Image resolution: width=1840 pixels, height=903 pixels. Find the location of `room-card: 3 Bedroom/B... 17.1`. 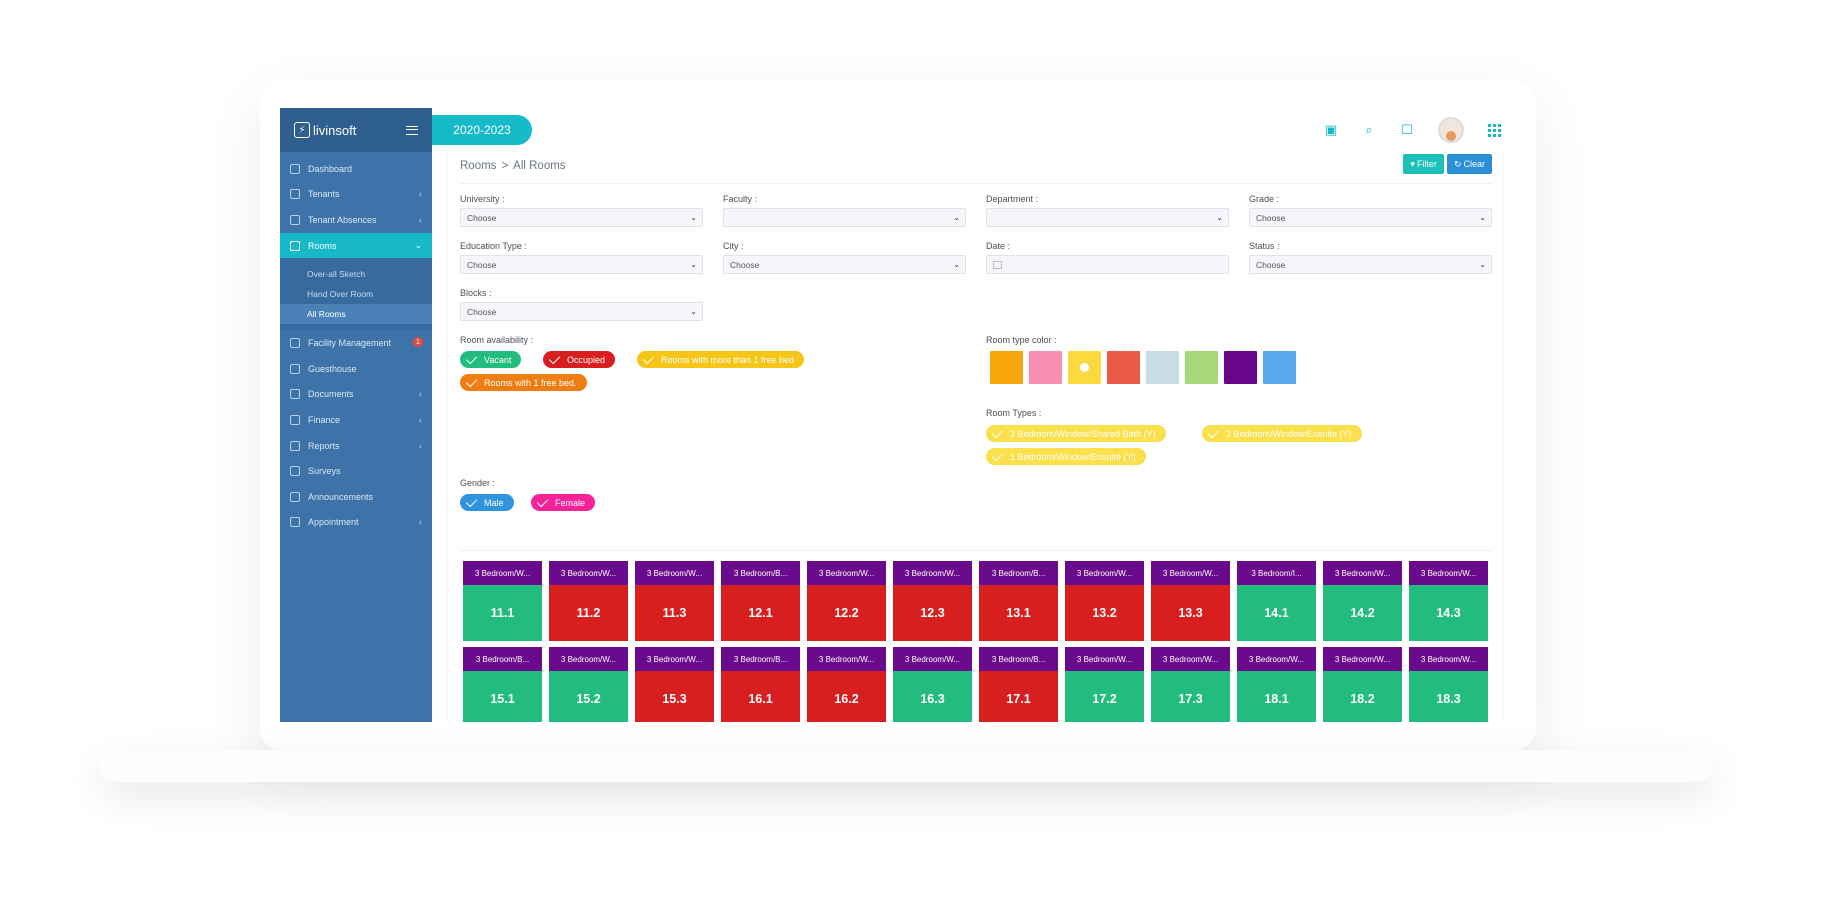

room-card: 3 Bedroom/B... 17.1 is located at coordinates (1018, 684).